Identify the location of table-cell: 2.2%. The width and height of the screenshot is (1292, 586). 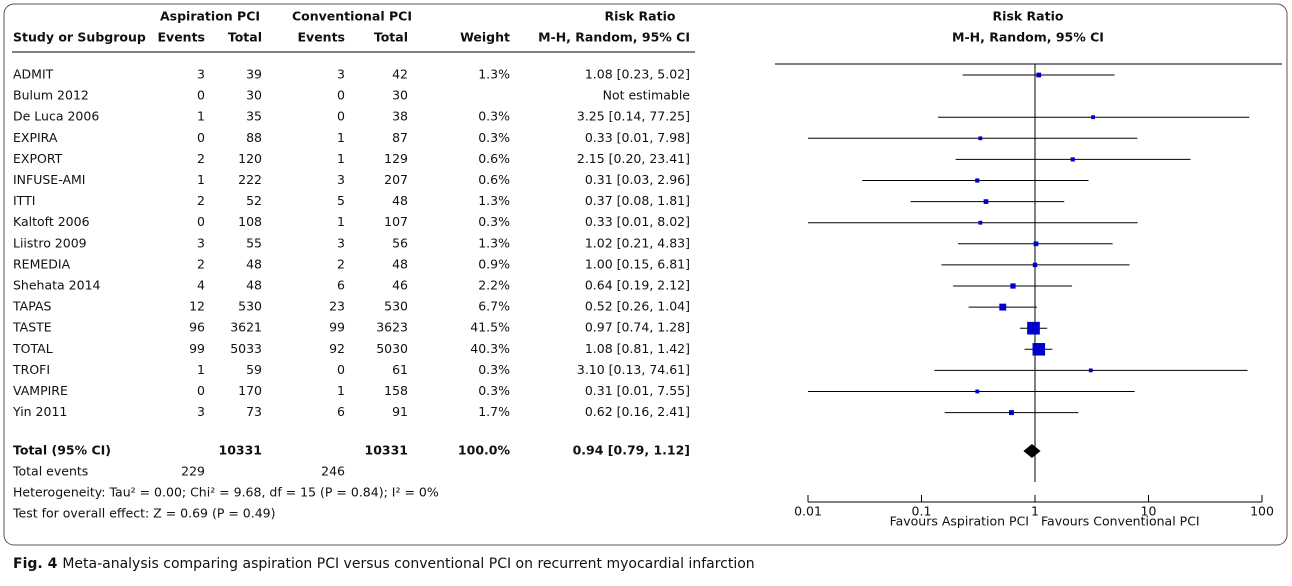
(494, 285).